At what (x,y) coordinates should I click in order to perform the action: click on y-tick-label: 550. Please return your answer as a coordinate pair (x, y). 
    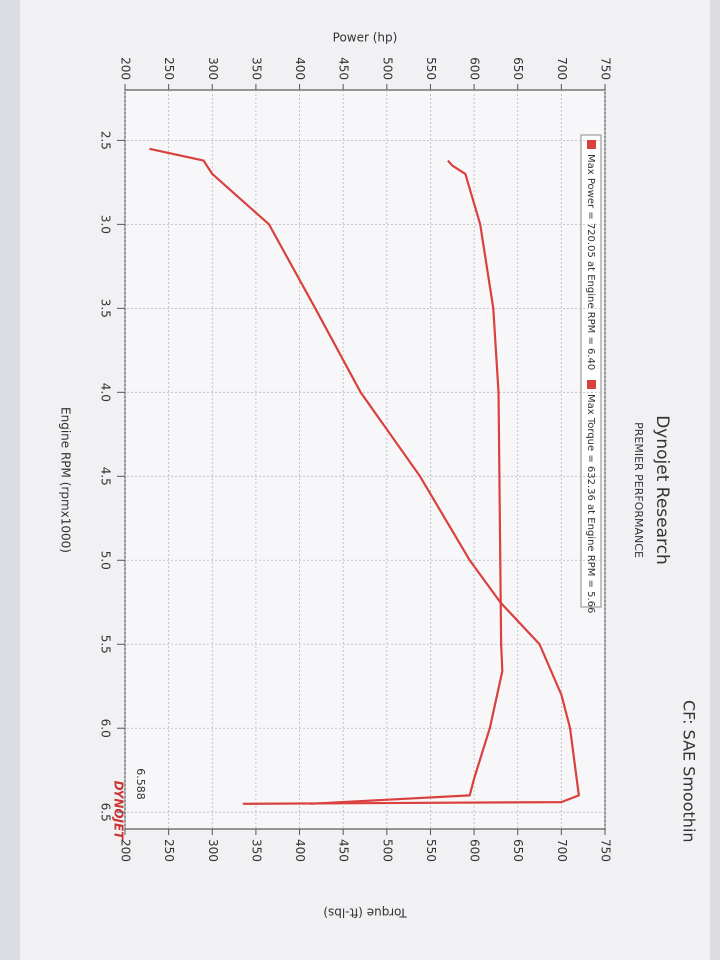
    Looking at the image, I should click on (431, 68).